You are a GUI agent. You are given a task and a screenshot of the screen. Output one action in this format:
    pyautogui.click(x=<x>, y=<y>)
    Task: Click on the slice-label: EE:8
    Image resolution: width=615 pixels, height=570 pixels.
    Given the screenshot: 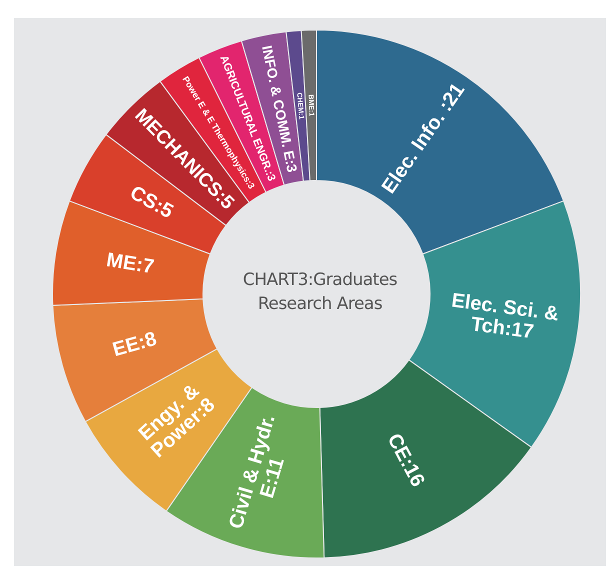 What is the action you would take?
    pyautogui.click(x=135, y=345)
    